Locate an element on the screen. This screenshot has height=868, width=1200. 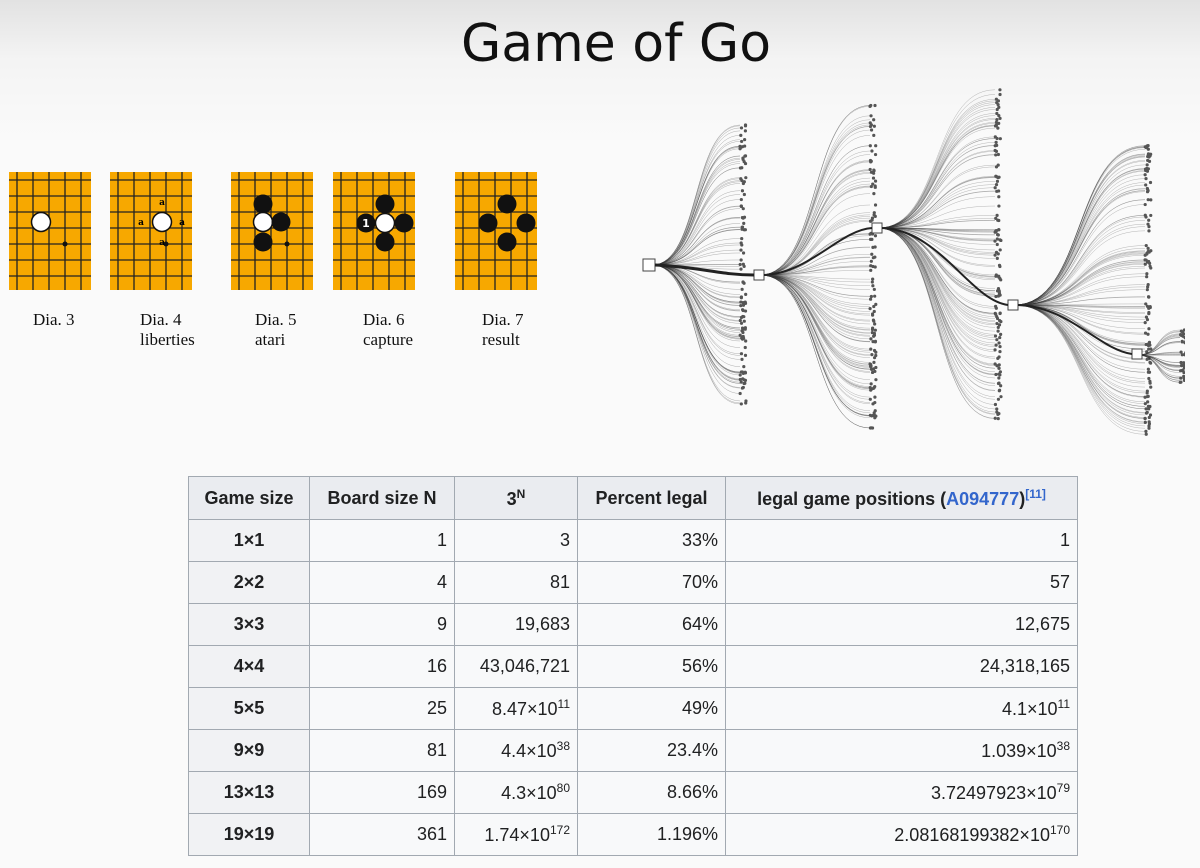
table-row: 3×3 9 19,683 64% 12,675 is located at coordinates (633, 624).